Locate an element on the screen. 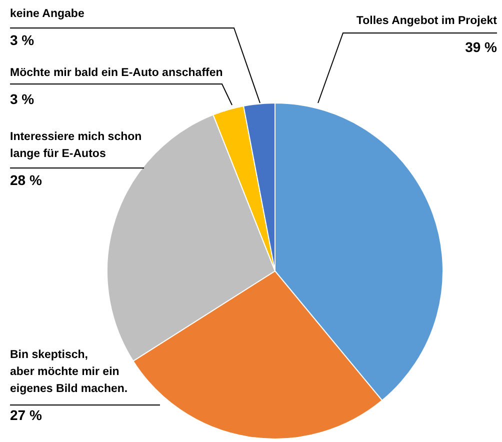  slice-label: Möchte mir bald ein E-Auto anschaffen is located at coordinates (116, 73).